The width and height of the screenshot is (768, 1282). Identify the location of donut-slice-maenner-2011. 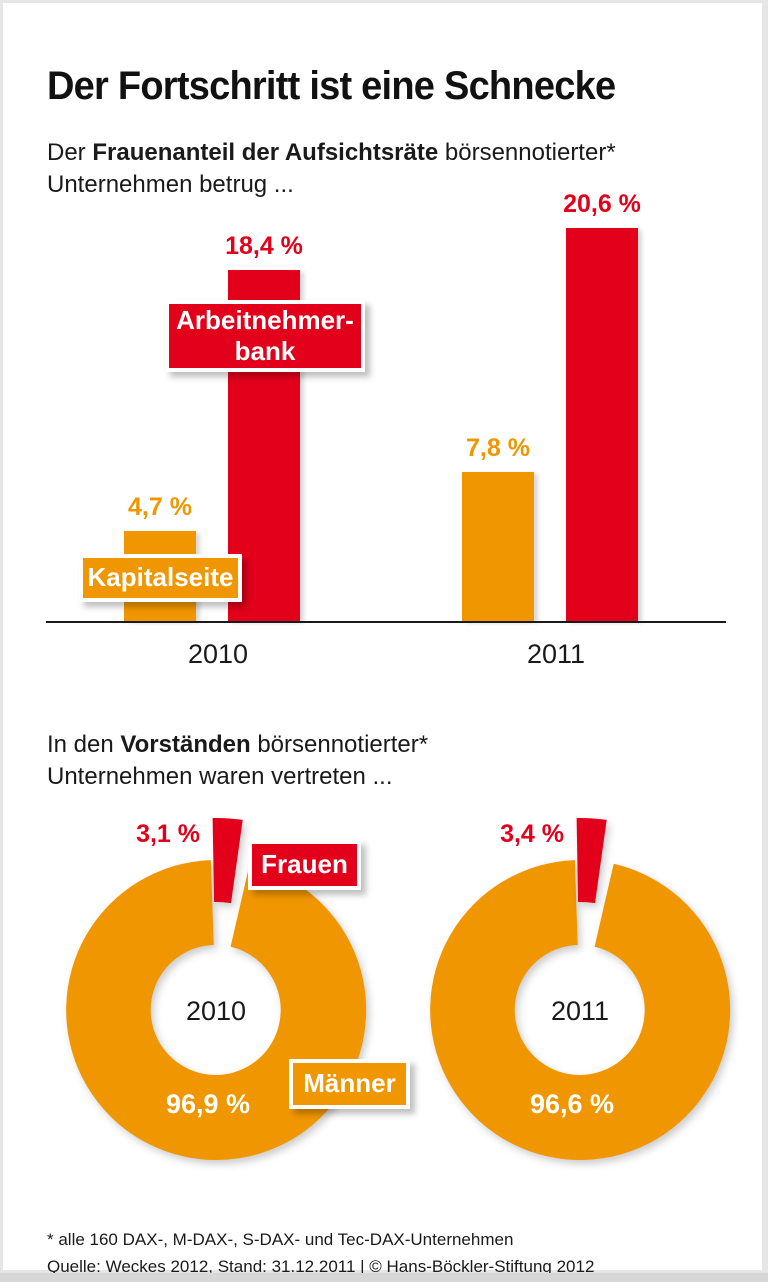
(580, 1010).